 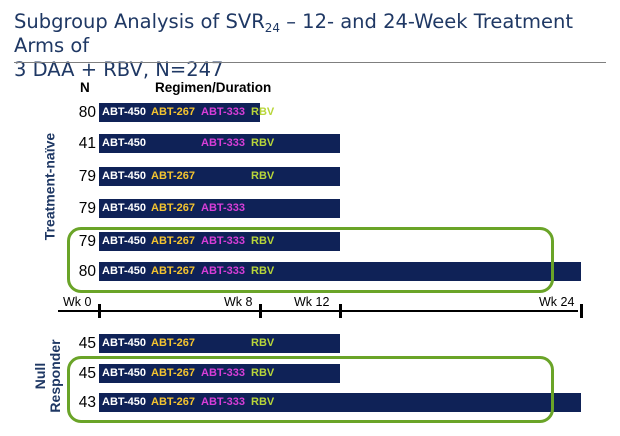 What do you see at coordinates (77, 302) in the screenshot?
I see `axis-tick-label: Wk 0` at bounding box center [77, 302].